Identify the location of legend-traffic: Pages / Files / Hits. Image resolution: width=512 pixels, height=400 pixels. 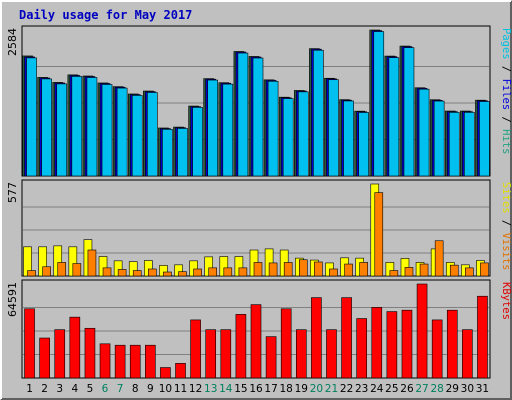
(506, 91).